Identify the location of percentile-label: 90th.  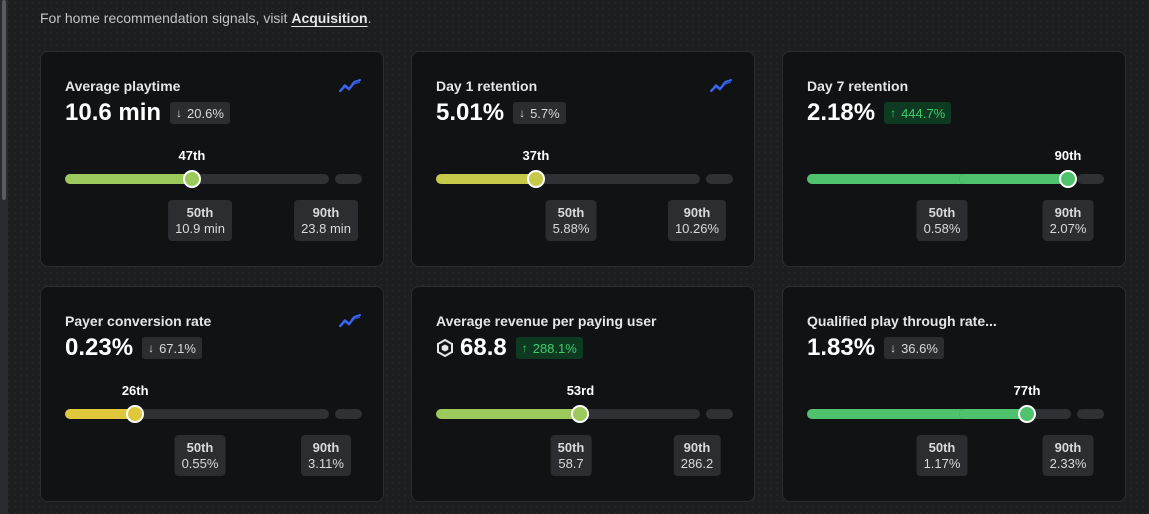
(1068, 155).